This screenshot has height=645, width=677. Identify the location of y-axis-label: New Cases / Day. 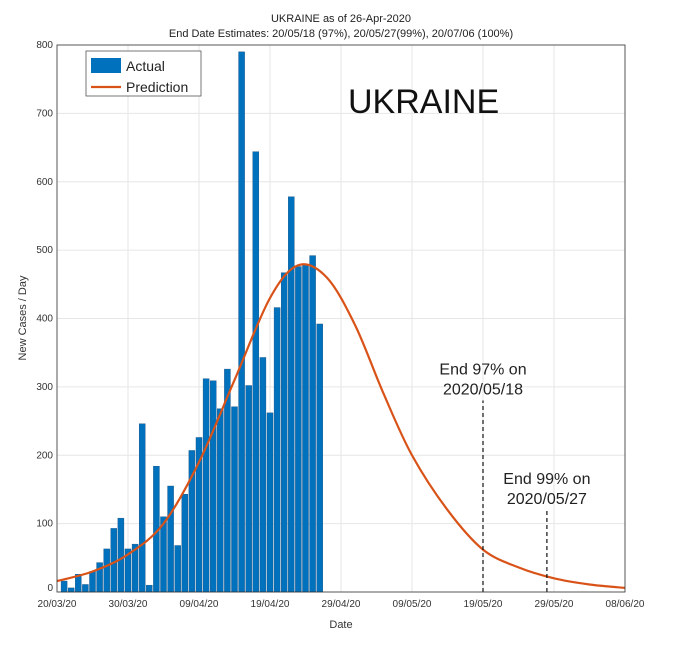
(23, 317).